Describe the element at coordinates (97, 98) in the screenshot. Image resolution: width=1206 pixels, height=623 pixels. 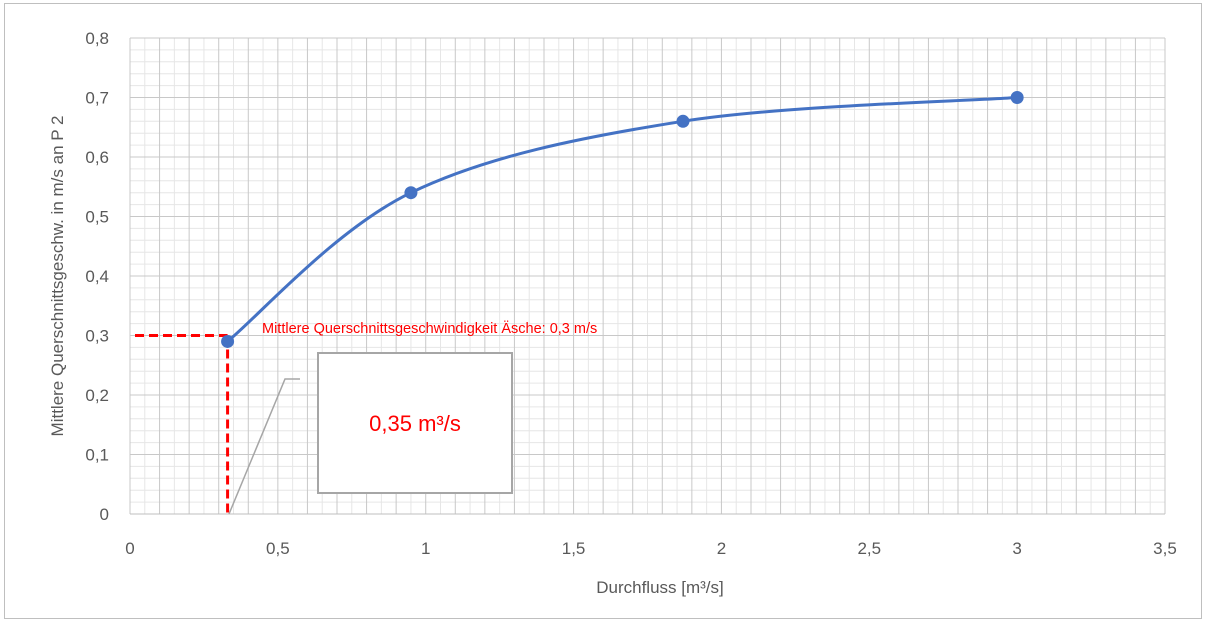
I see `y-tick-label: 0,7` at that location.